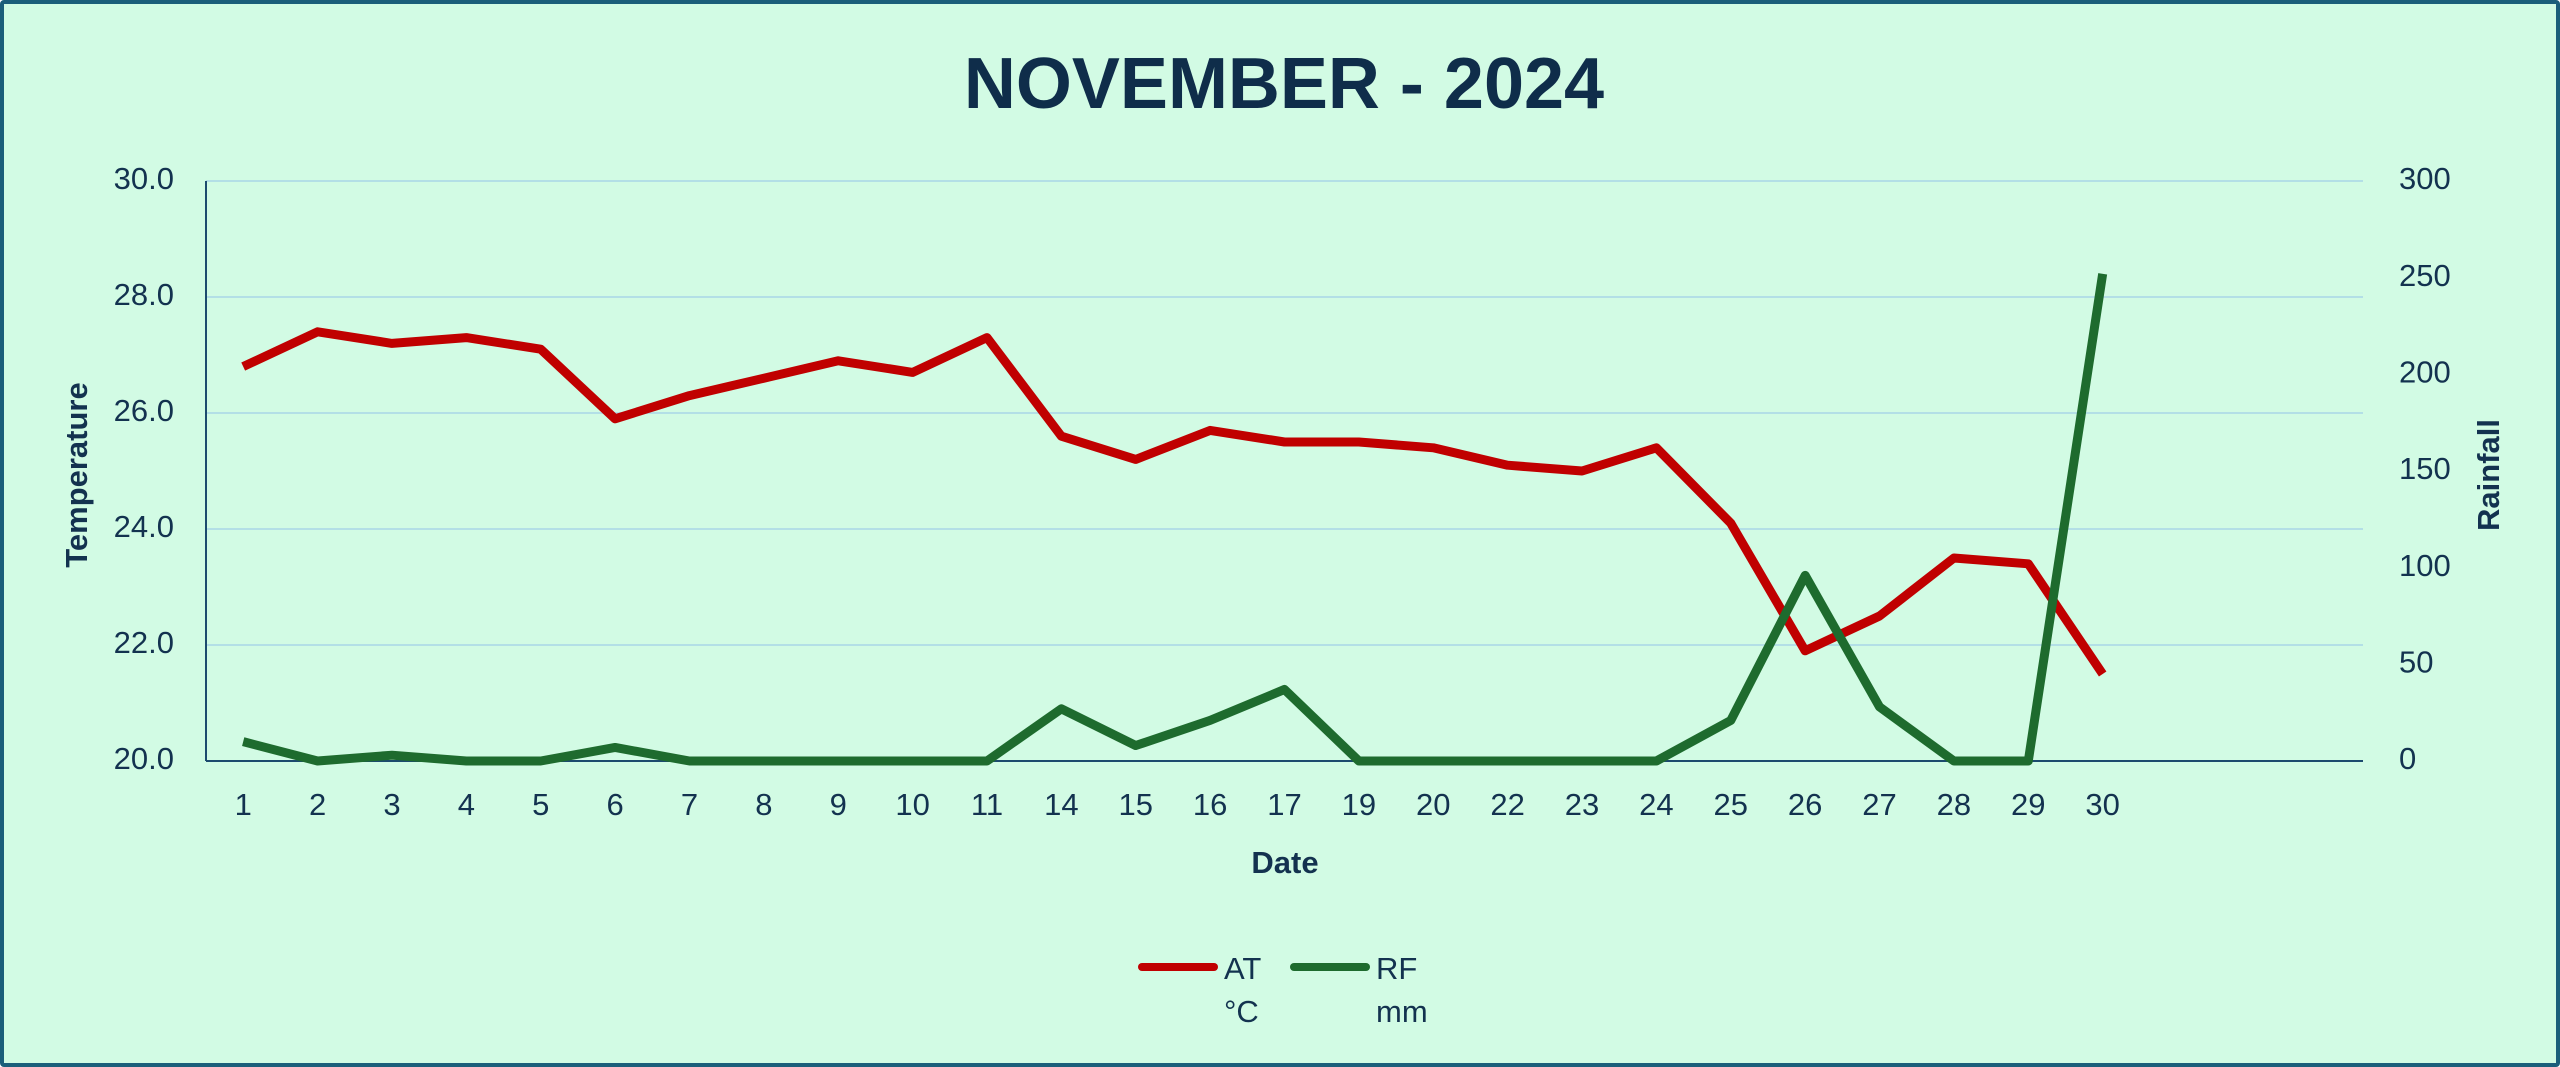 The width and height of the screenshot is (2560, 1067). What do you see at coordinates (912, 804) in the screenshot?
I see `x-tick-label: 10` at bounding box center [912, 804].